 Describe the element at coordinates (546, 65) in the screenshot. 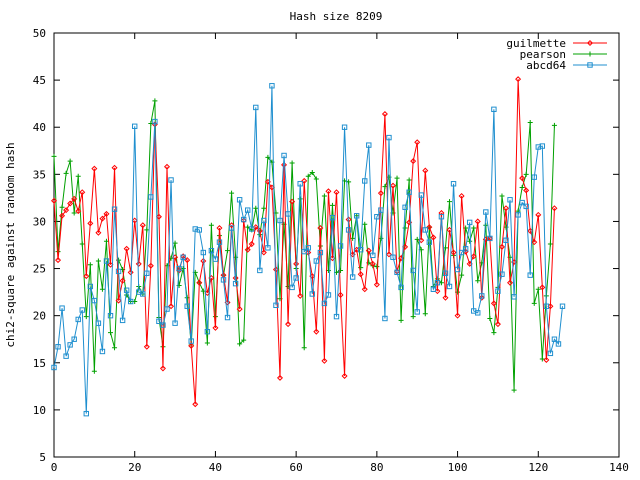

I see `legend-label-abcd64: abcd64` at that location.